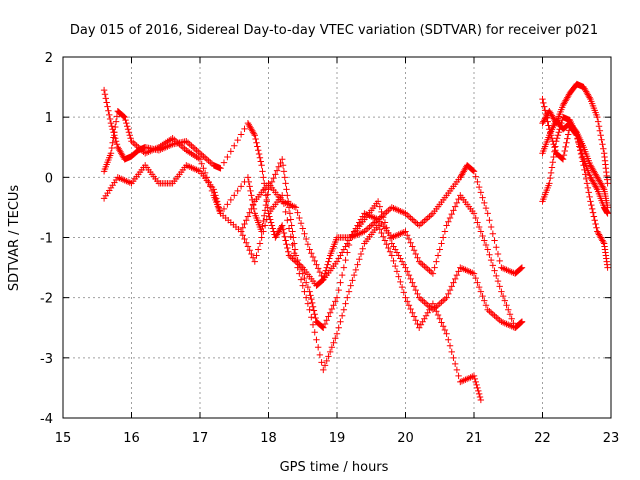 Image resolution: width=640 pixels, height=480 pixels. What do you see at coordinates (46, 419) in the screenshot?
I see `y-tick-label: -4` at bounding box center [46, 419].